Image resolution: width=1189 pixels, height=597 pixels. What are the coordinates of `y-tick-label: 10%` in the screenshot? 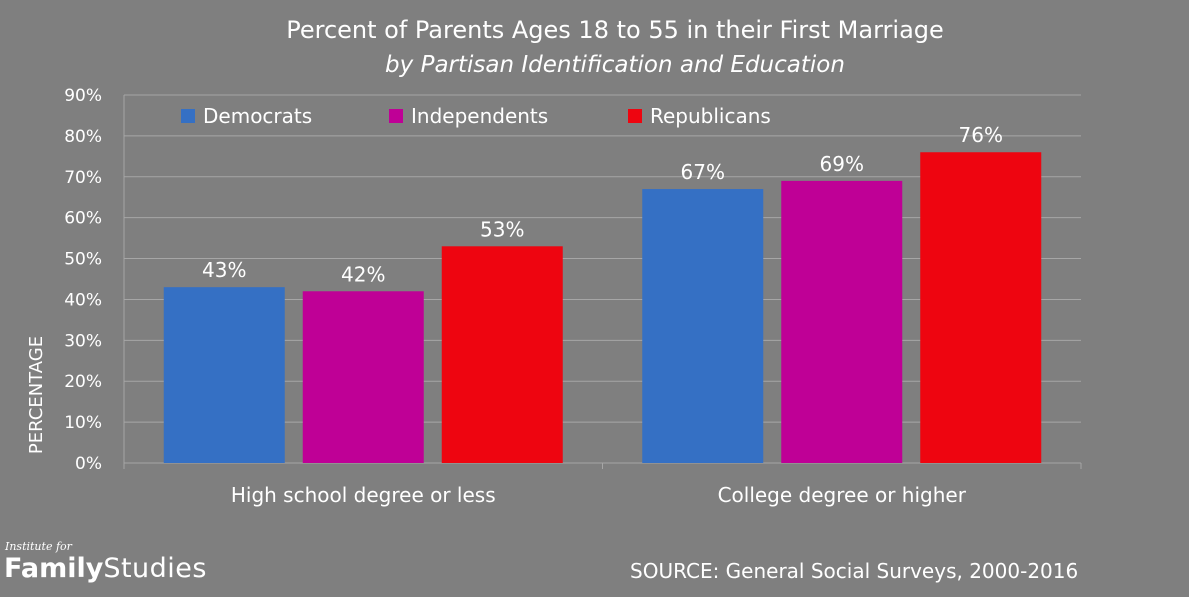 It's located at (83, 423).